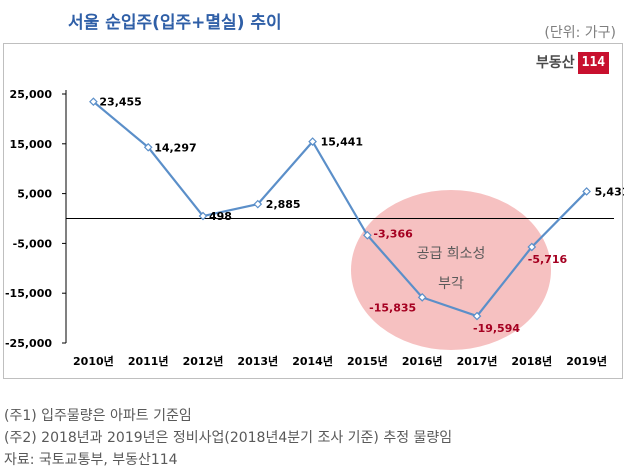 The height and width of the screenshot is (476, 630). What do you see at coordinates (555, 63) in the screenshot?
I see `logo-text: 부동산` at bounding box center [555, 63].